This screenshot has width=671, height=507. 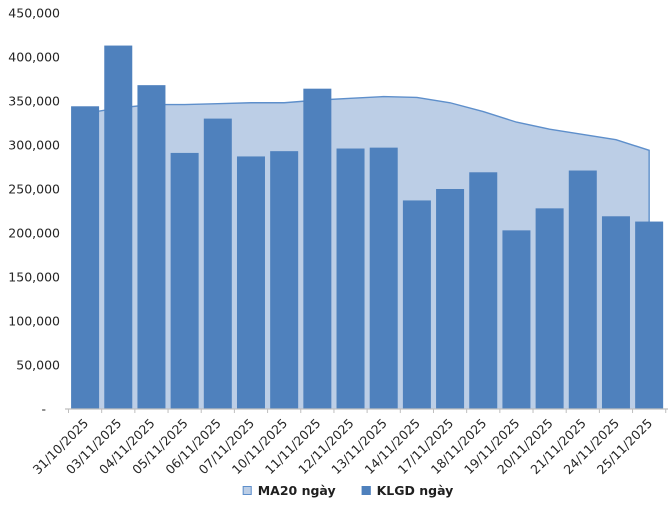 I want to click on legend-item-klgd: KLGD ngày, so click(x=407, y=490).